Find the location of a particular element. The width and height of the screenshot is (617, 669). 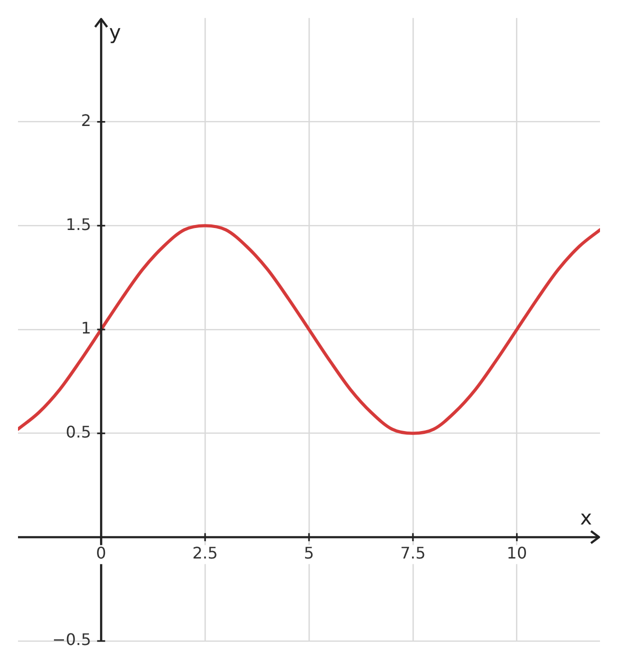

y-tick-label: 1.5 is located at coordinates (79, 224).